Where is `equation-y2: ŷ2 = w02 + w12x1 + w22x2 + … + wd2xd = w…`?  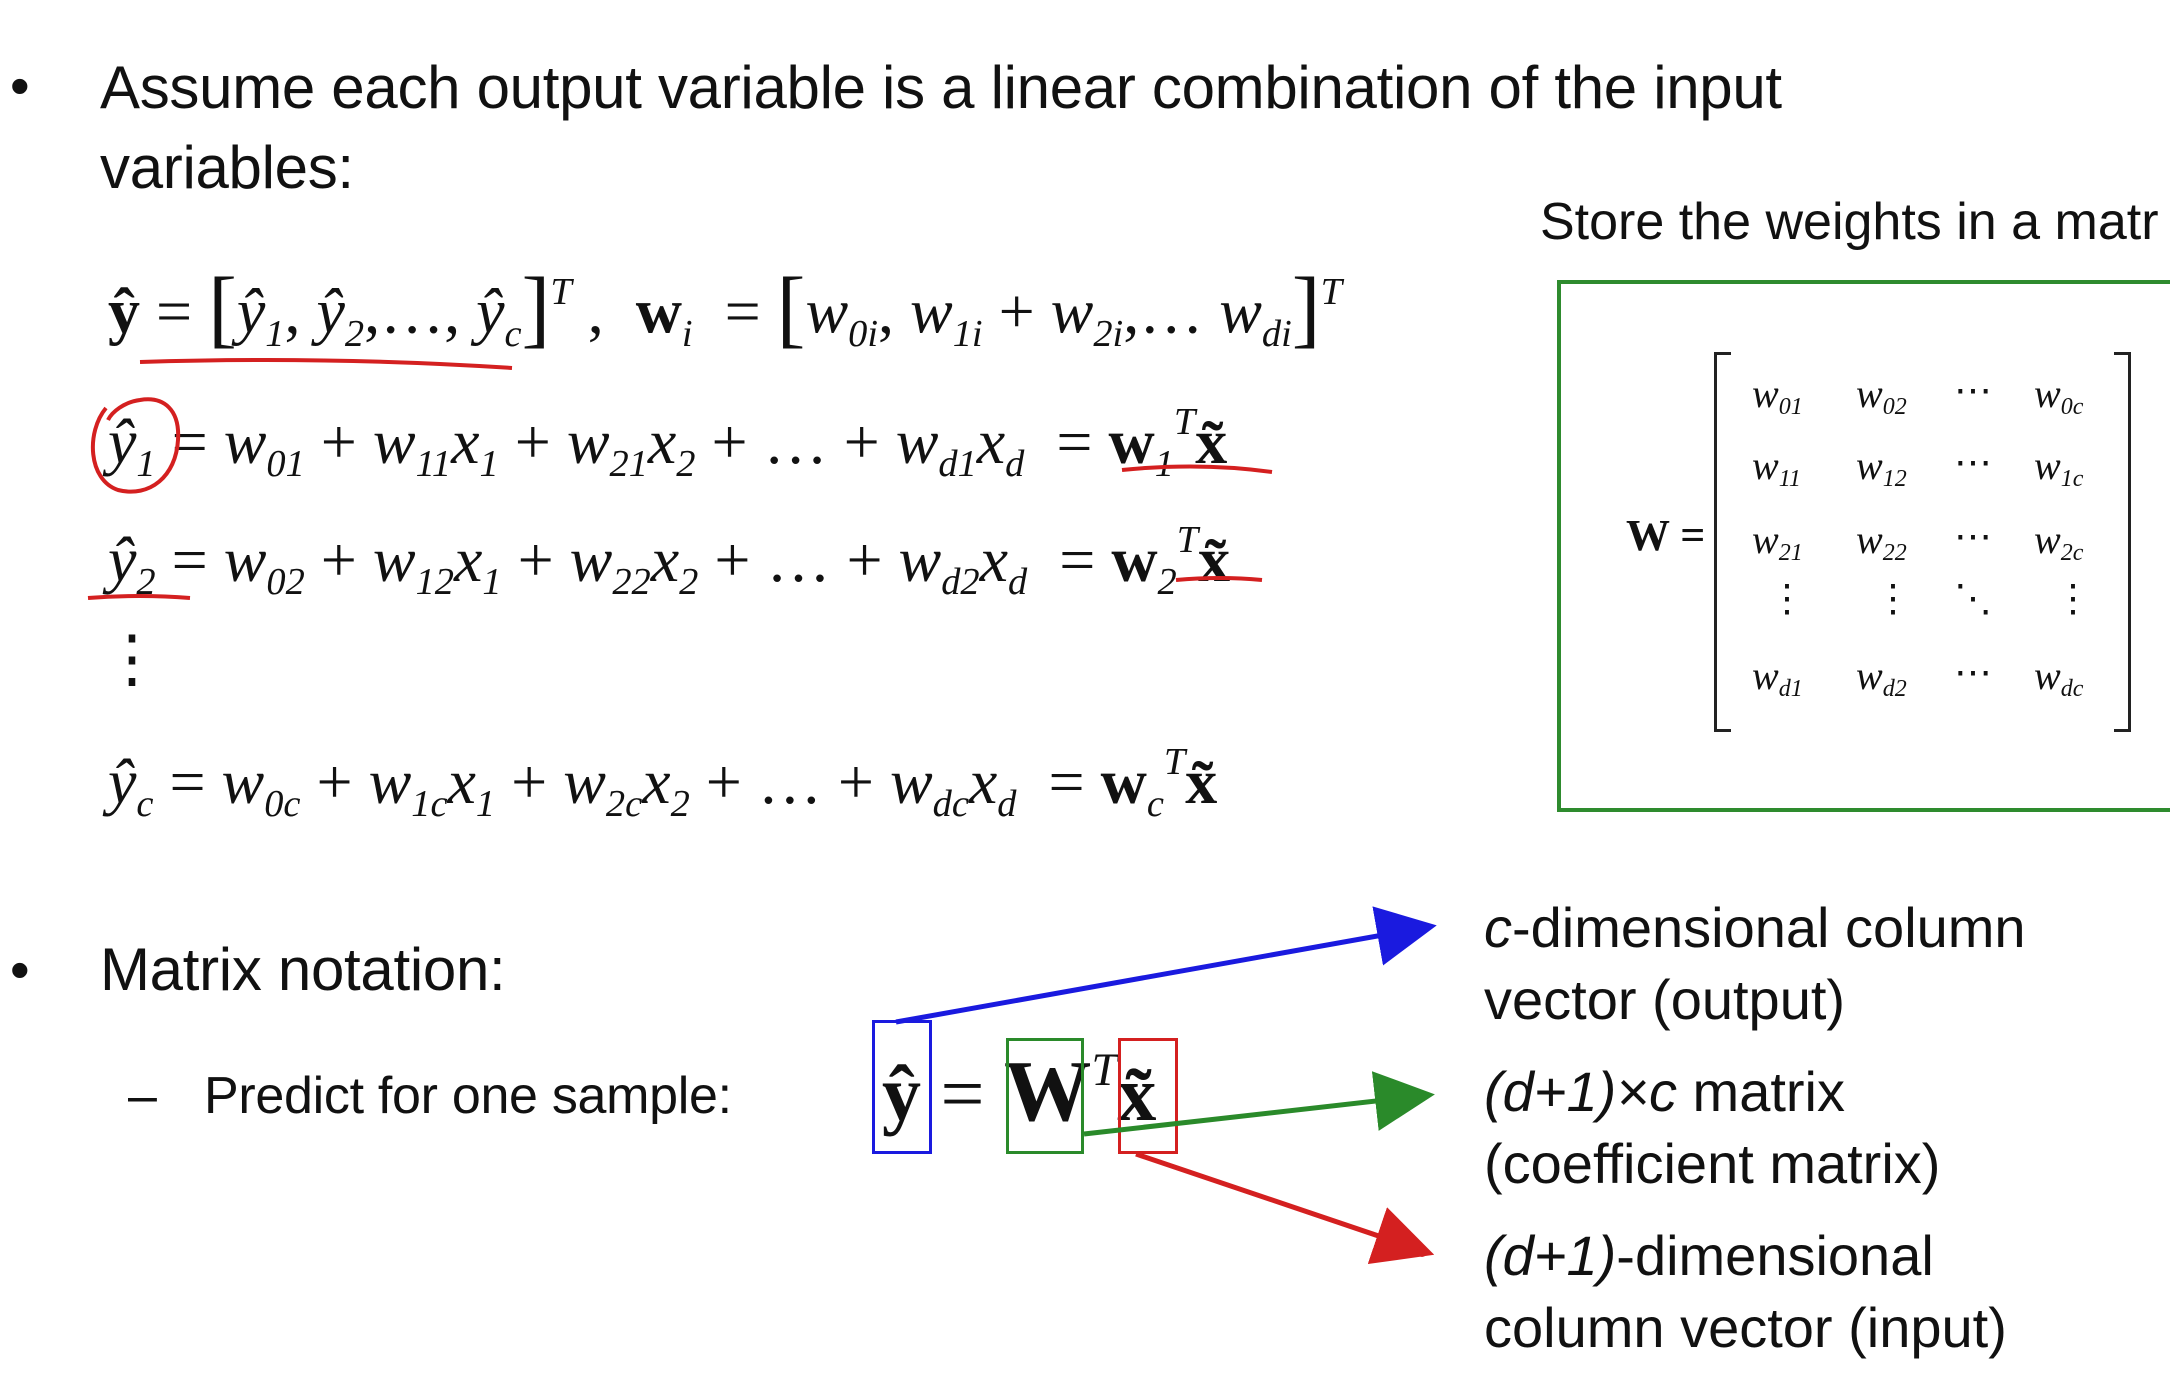
equation-y2: ŷ2 = w02 + w12x1 + w22x2 + … + wd2xd = w… is located at coordinates (669, 561).